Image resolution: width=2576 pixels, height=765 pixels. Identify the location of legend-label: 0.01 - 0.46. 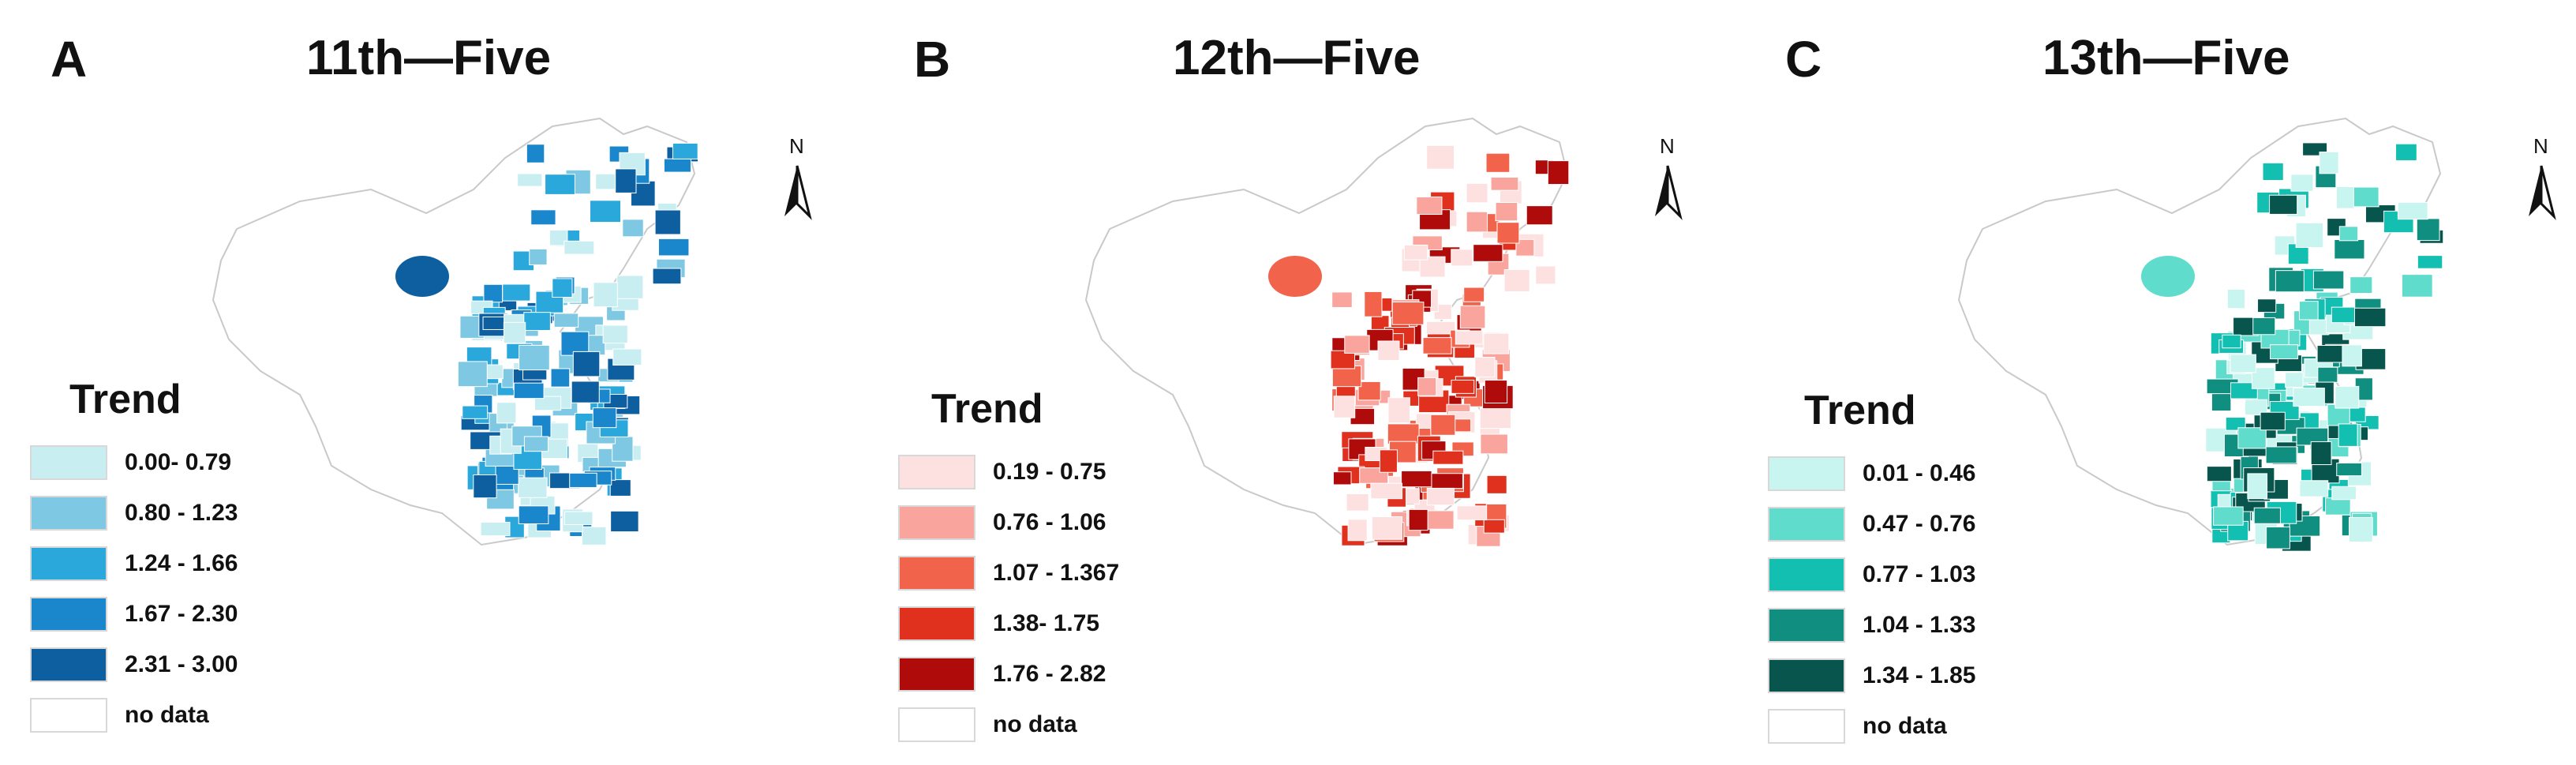
(1919, 473).